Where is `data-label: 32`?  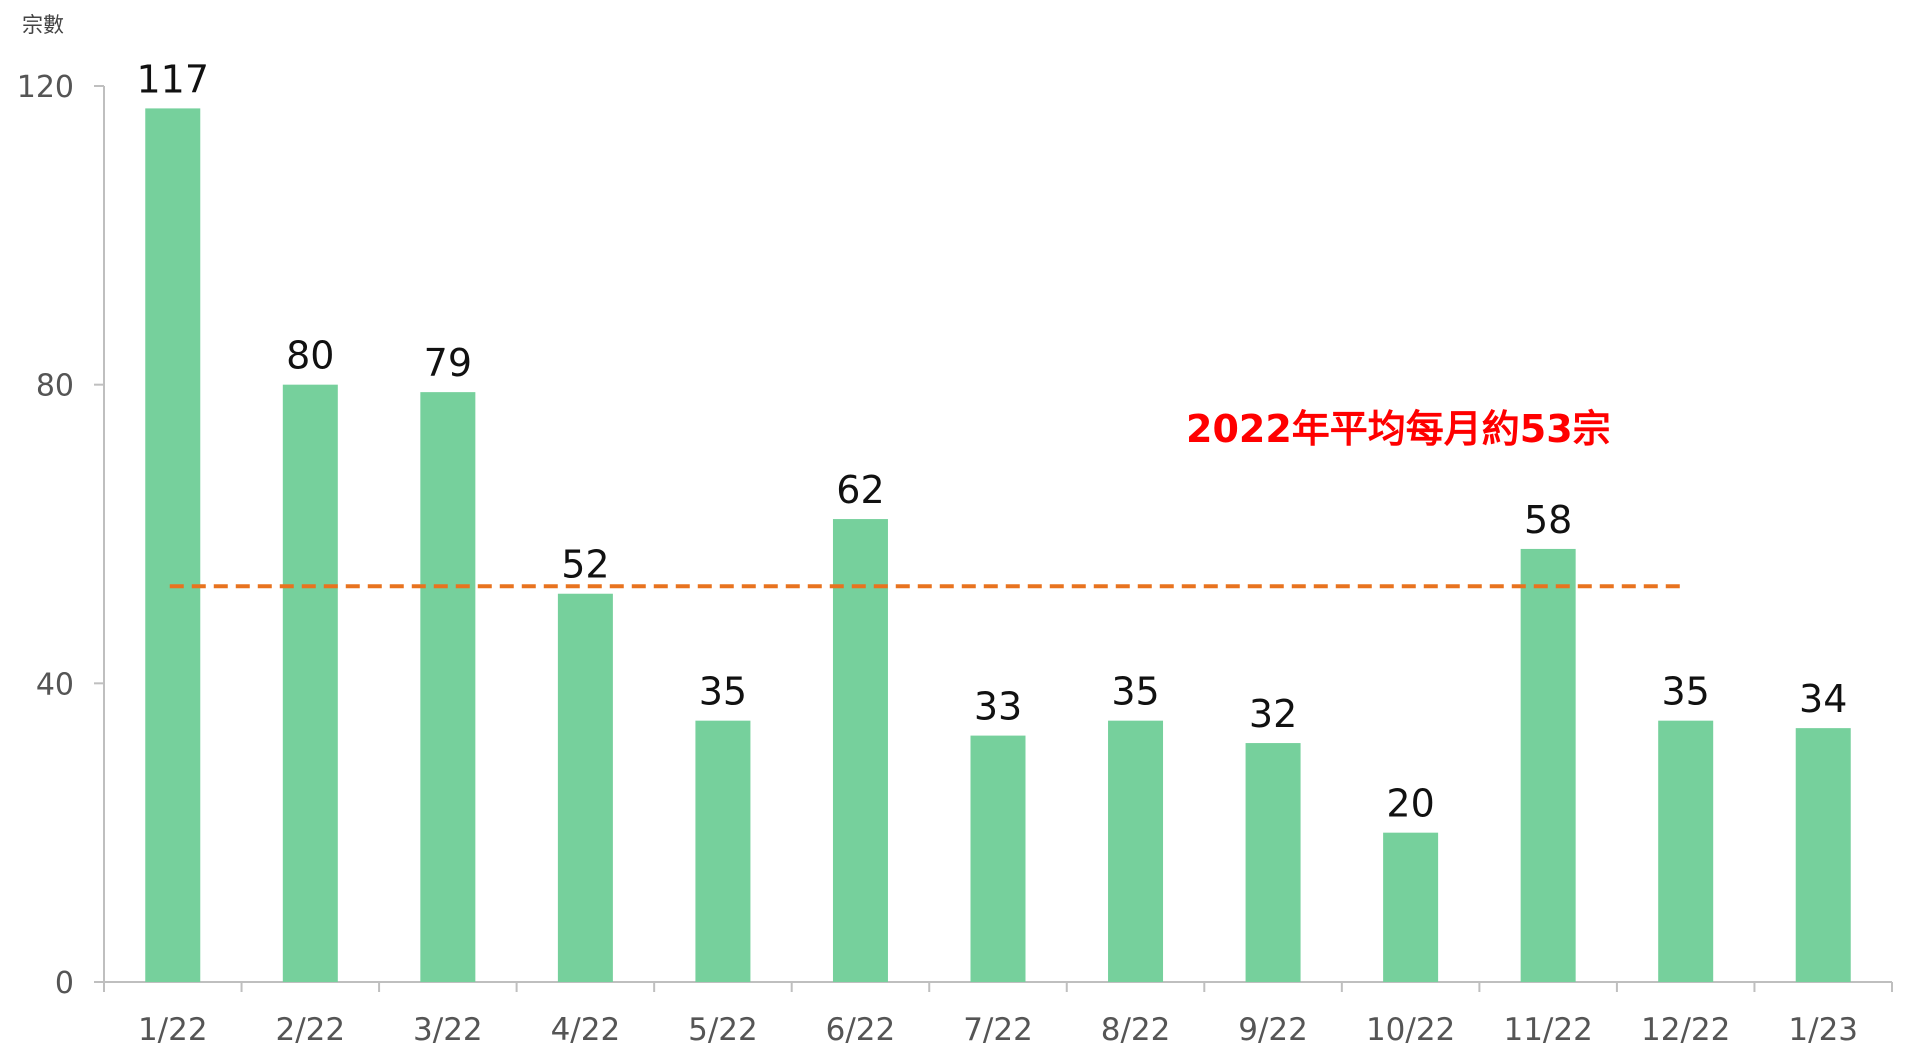 data-label: 32 is located at coordinates (1273, 714).